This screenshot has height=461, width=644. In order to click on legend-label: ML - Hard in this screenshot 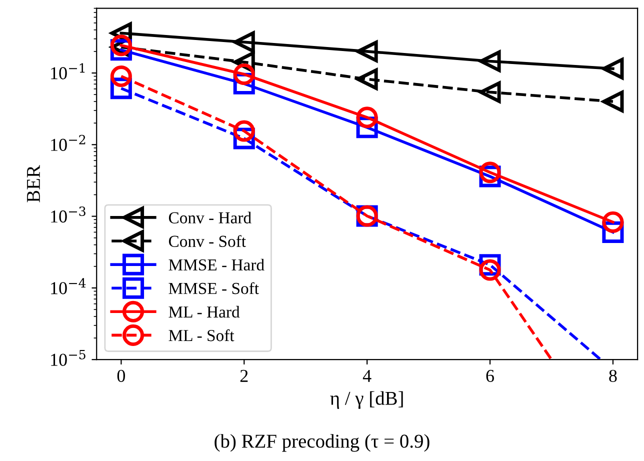, I will do `click(204, 312)`.